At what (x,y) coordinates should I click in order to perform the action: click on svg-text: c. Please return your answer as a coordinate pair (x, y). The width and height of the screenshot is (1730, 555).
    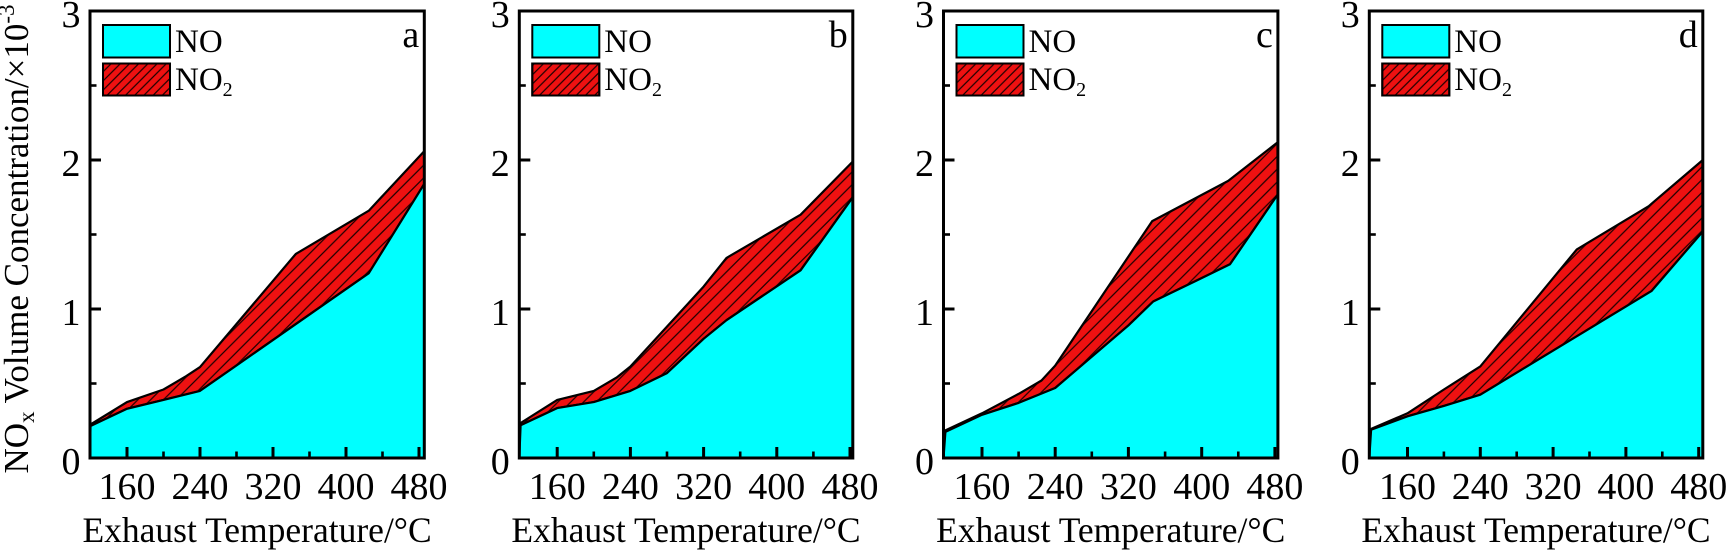
    Looking at the image, I should click on (1264, 35).